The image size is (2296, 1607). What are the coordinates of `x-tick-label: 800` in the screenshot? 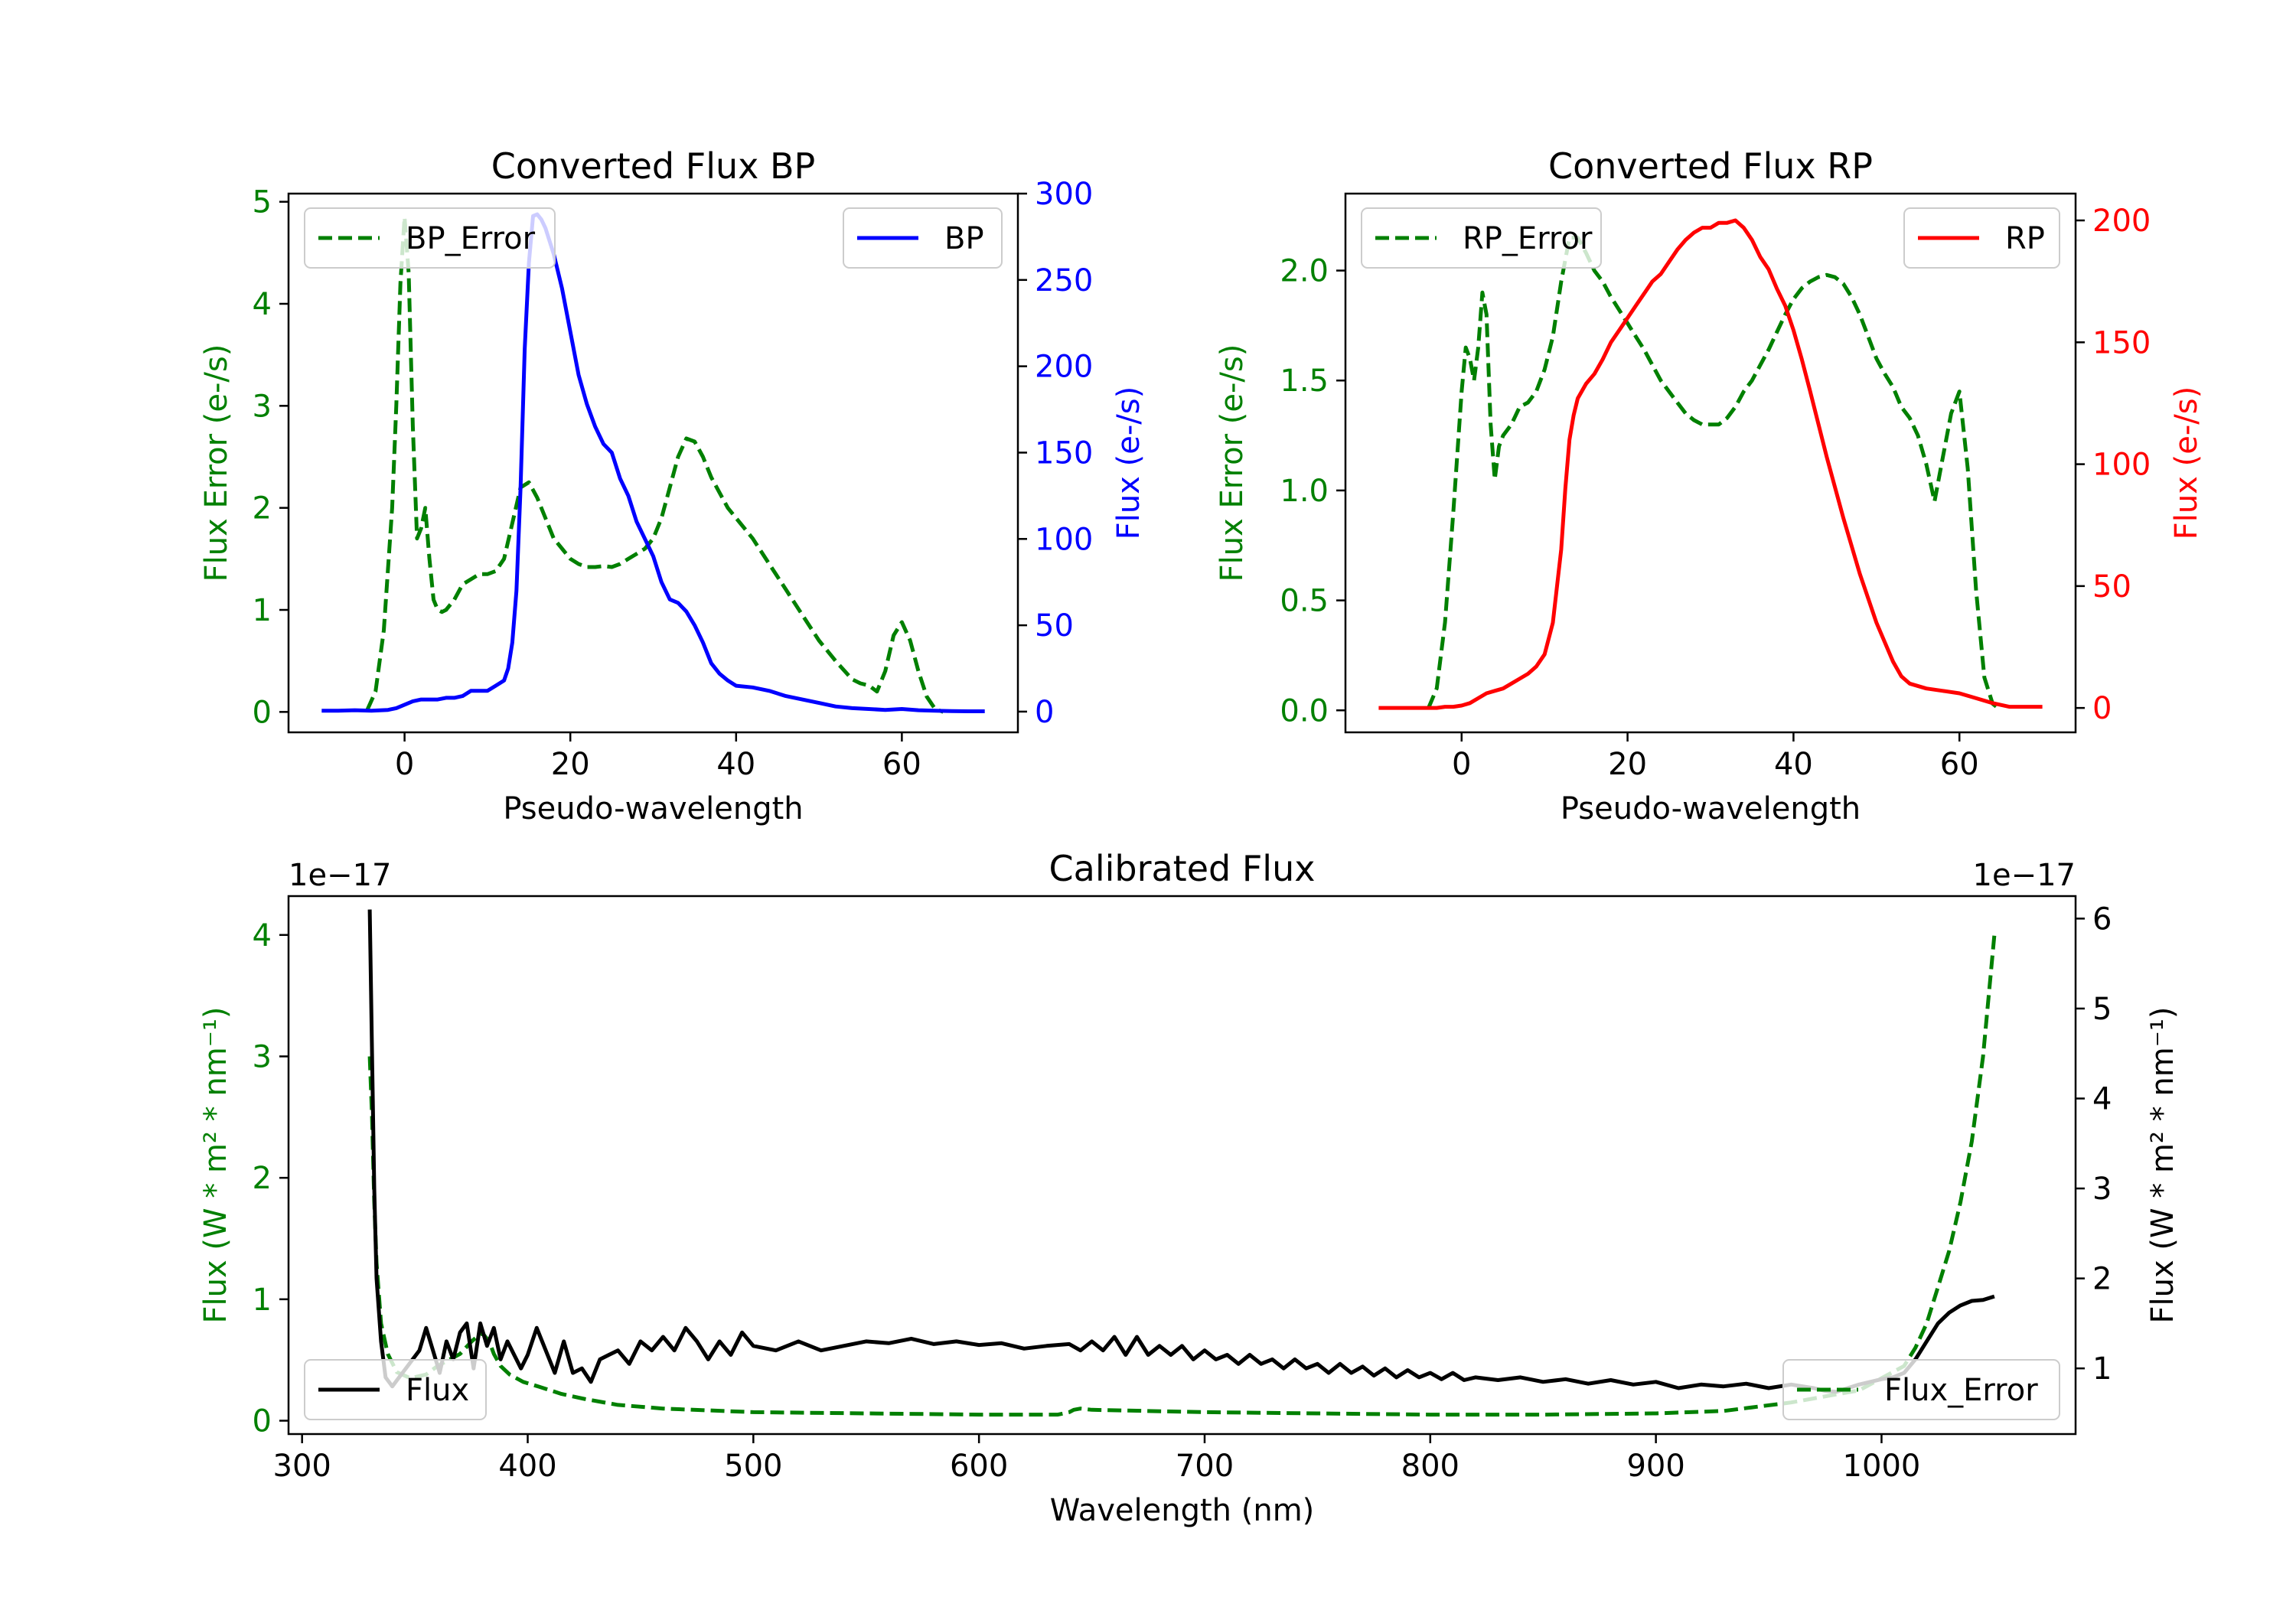 It's located at (1430, 1466).